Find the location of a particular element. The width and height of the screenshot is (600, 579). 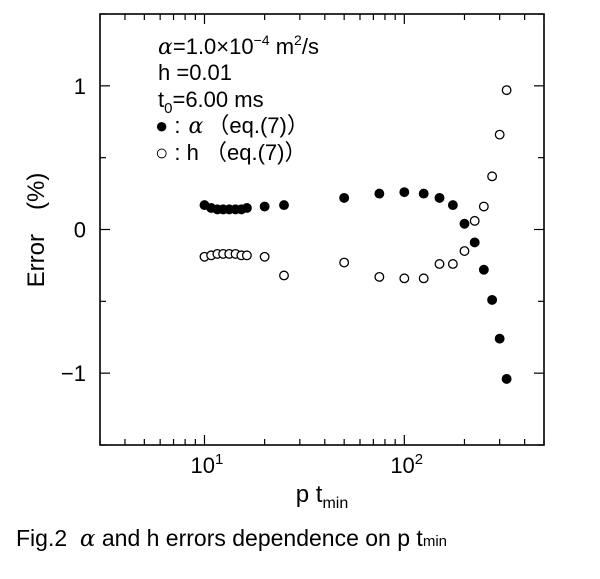

y-tick-label: 0 is located at coordinates (80, 230).